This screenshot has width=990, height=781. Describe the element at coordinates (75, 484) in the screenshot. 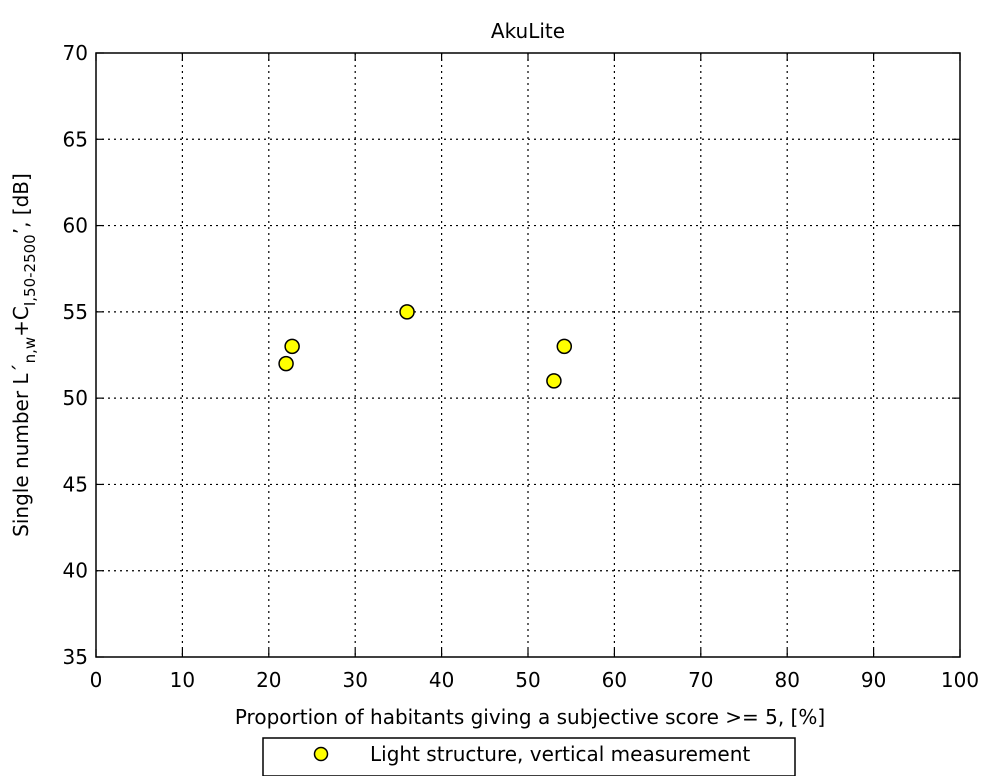

I see `y-tick-label: 45` at that location.